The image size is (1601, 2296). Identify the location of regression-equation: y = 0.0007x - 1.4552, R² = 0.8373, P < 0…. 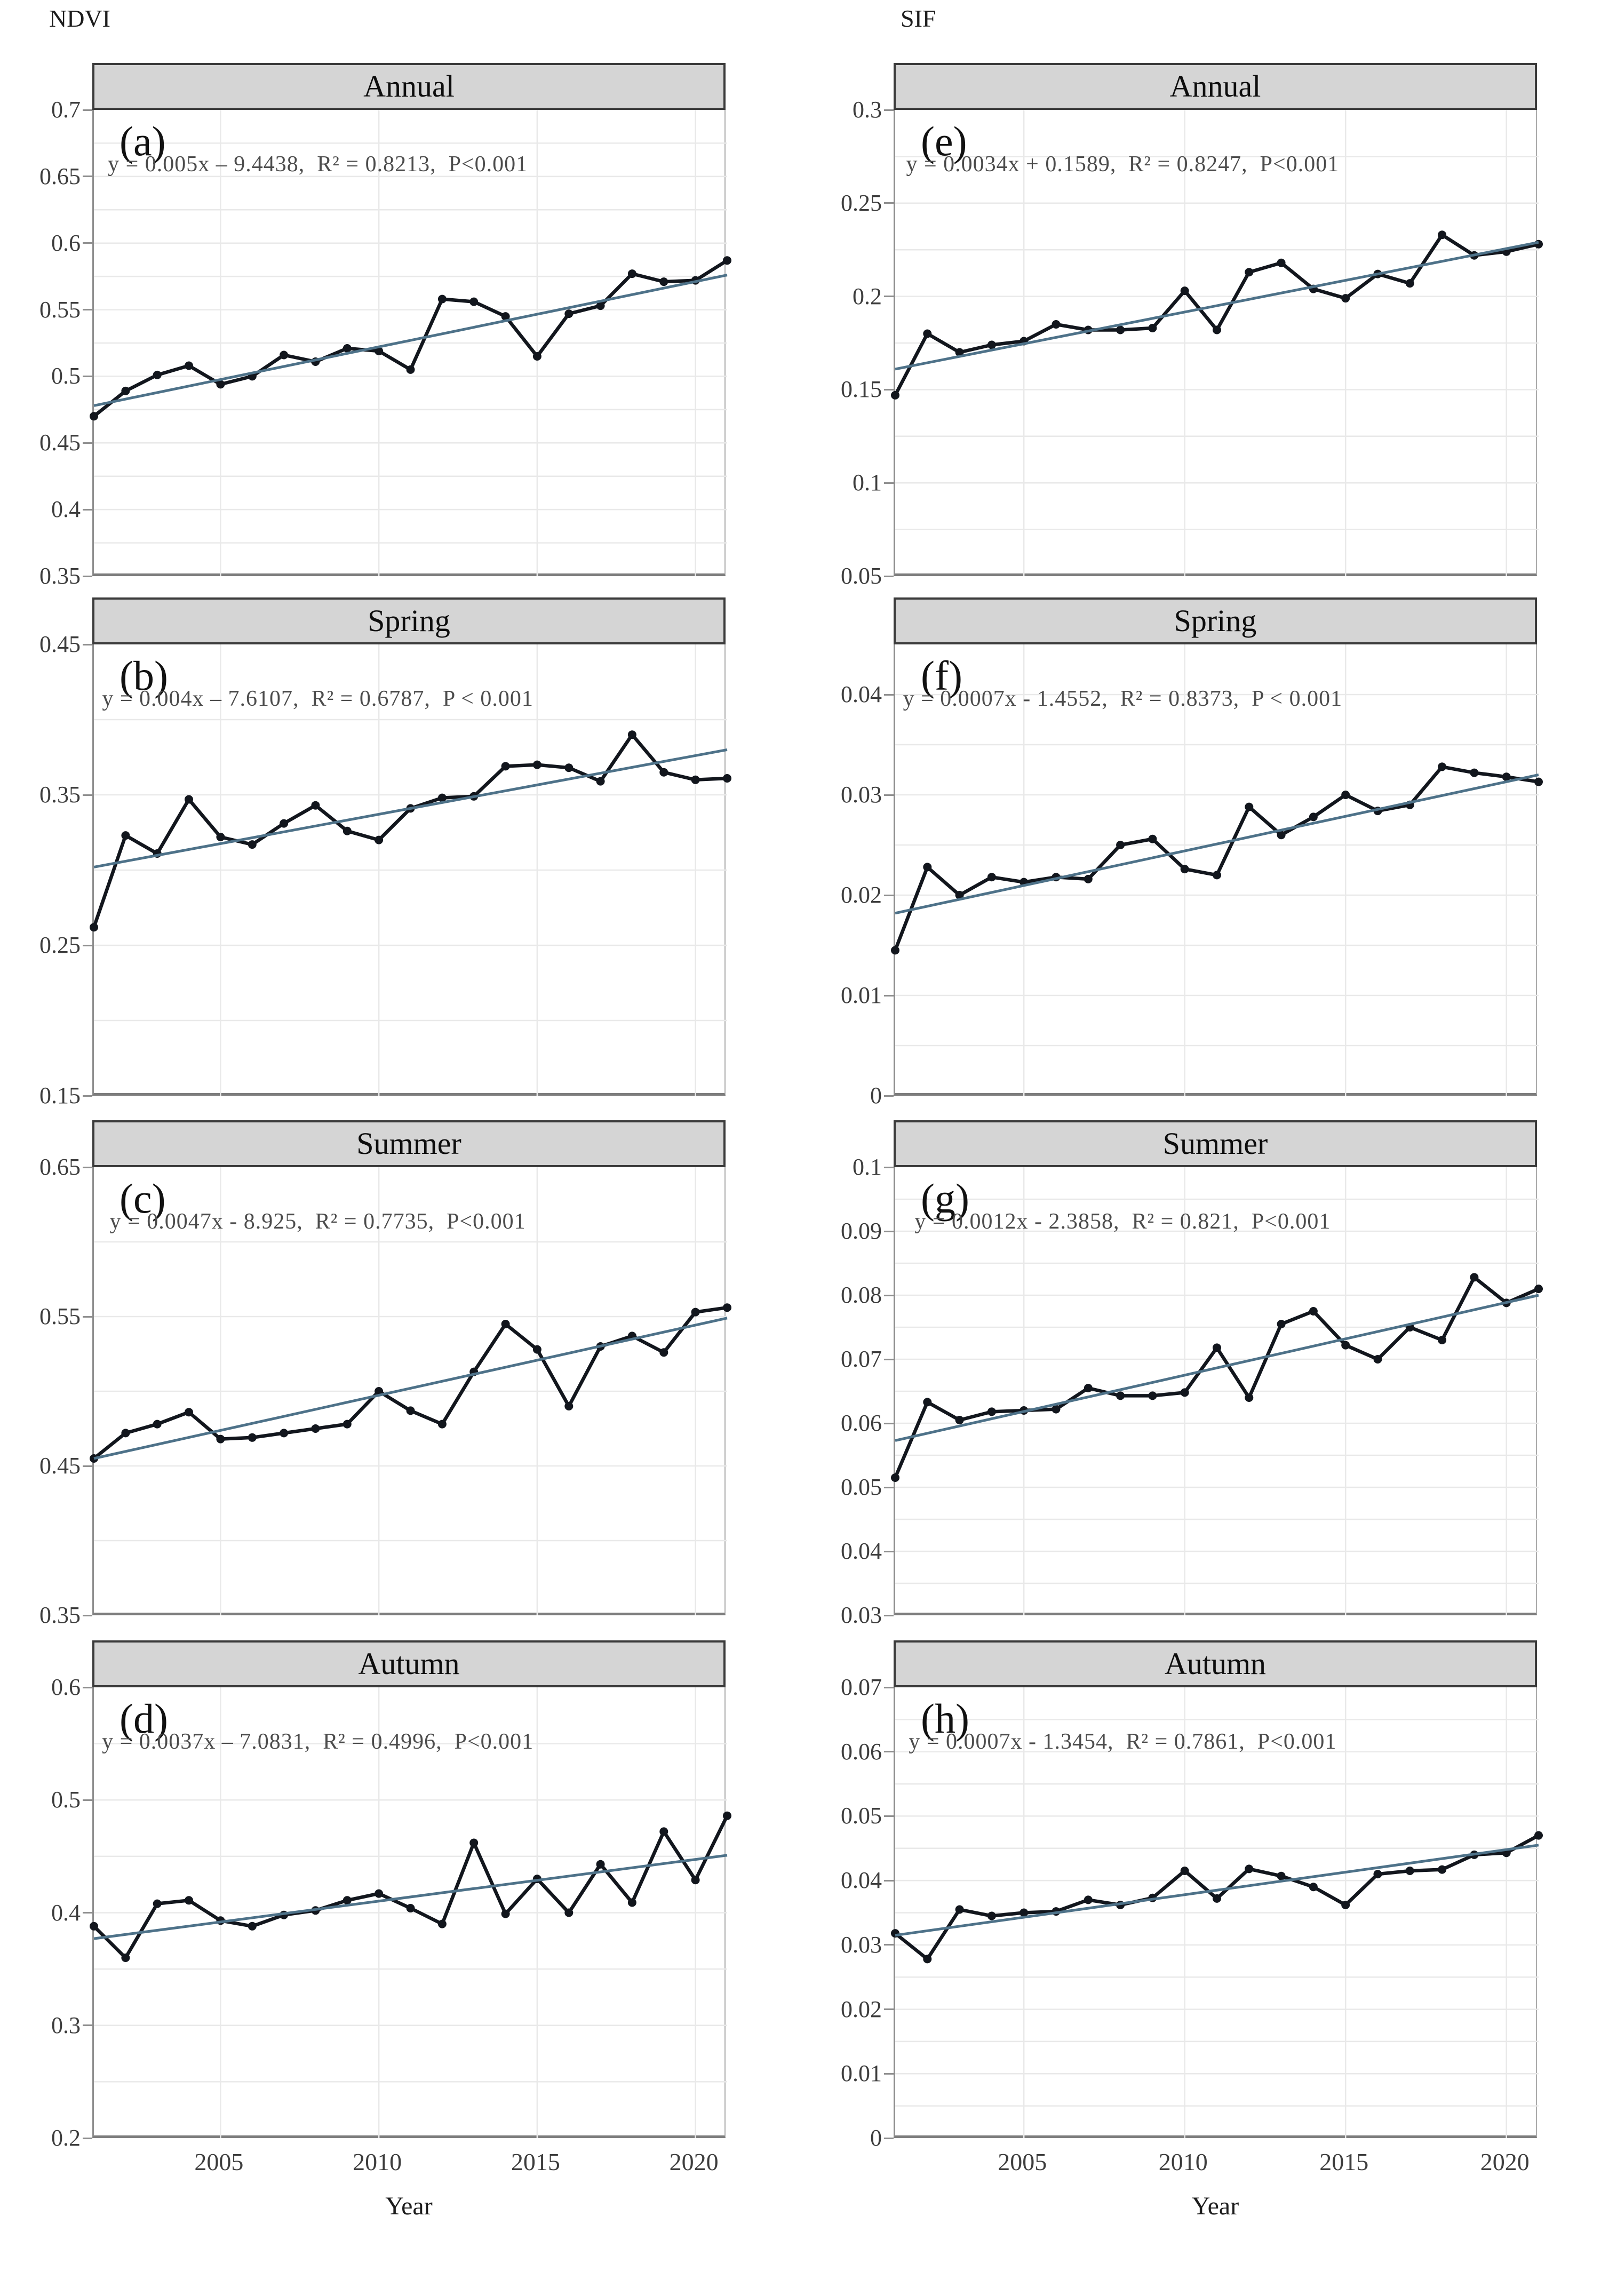
(1123, 699).